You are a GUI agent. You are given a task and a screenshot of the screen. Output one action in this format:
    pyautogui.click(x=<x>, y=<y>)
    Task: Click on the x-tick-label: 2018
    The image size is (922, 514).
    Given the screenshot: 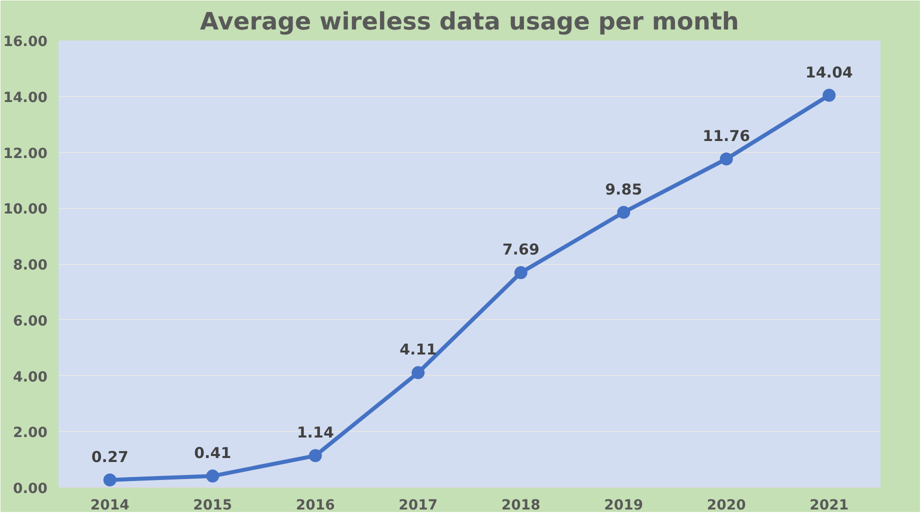 What is the action you would take?
    pyautogui.click(x=520, y=506)
    